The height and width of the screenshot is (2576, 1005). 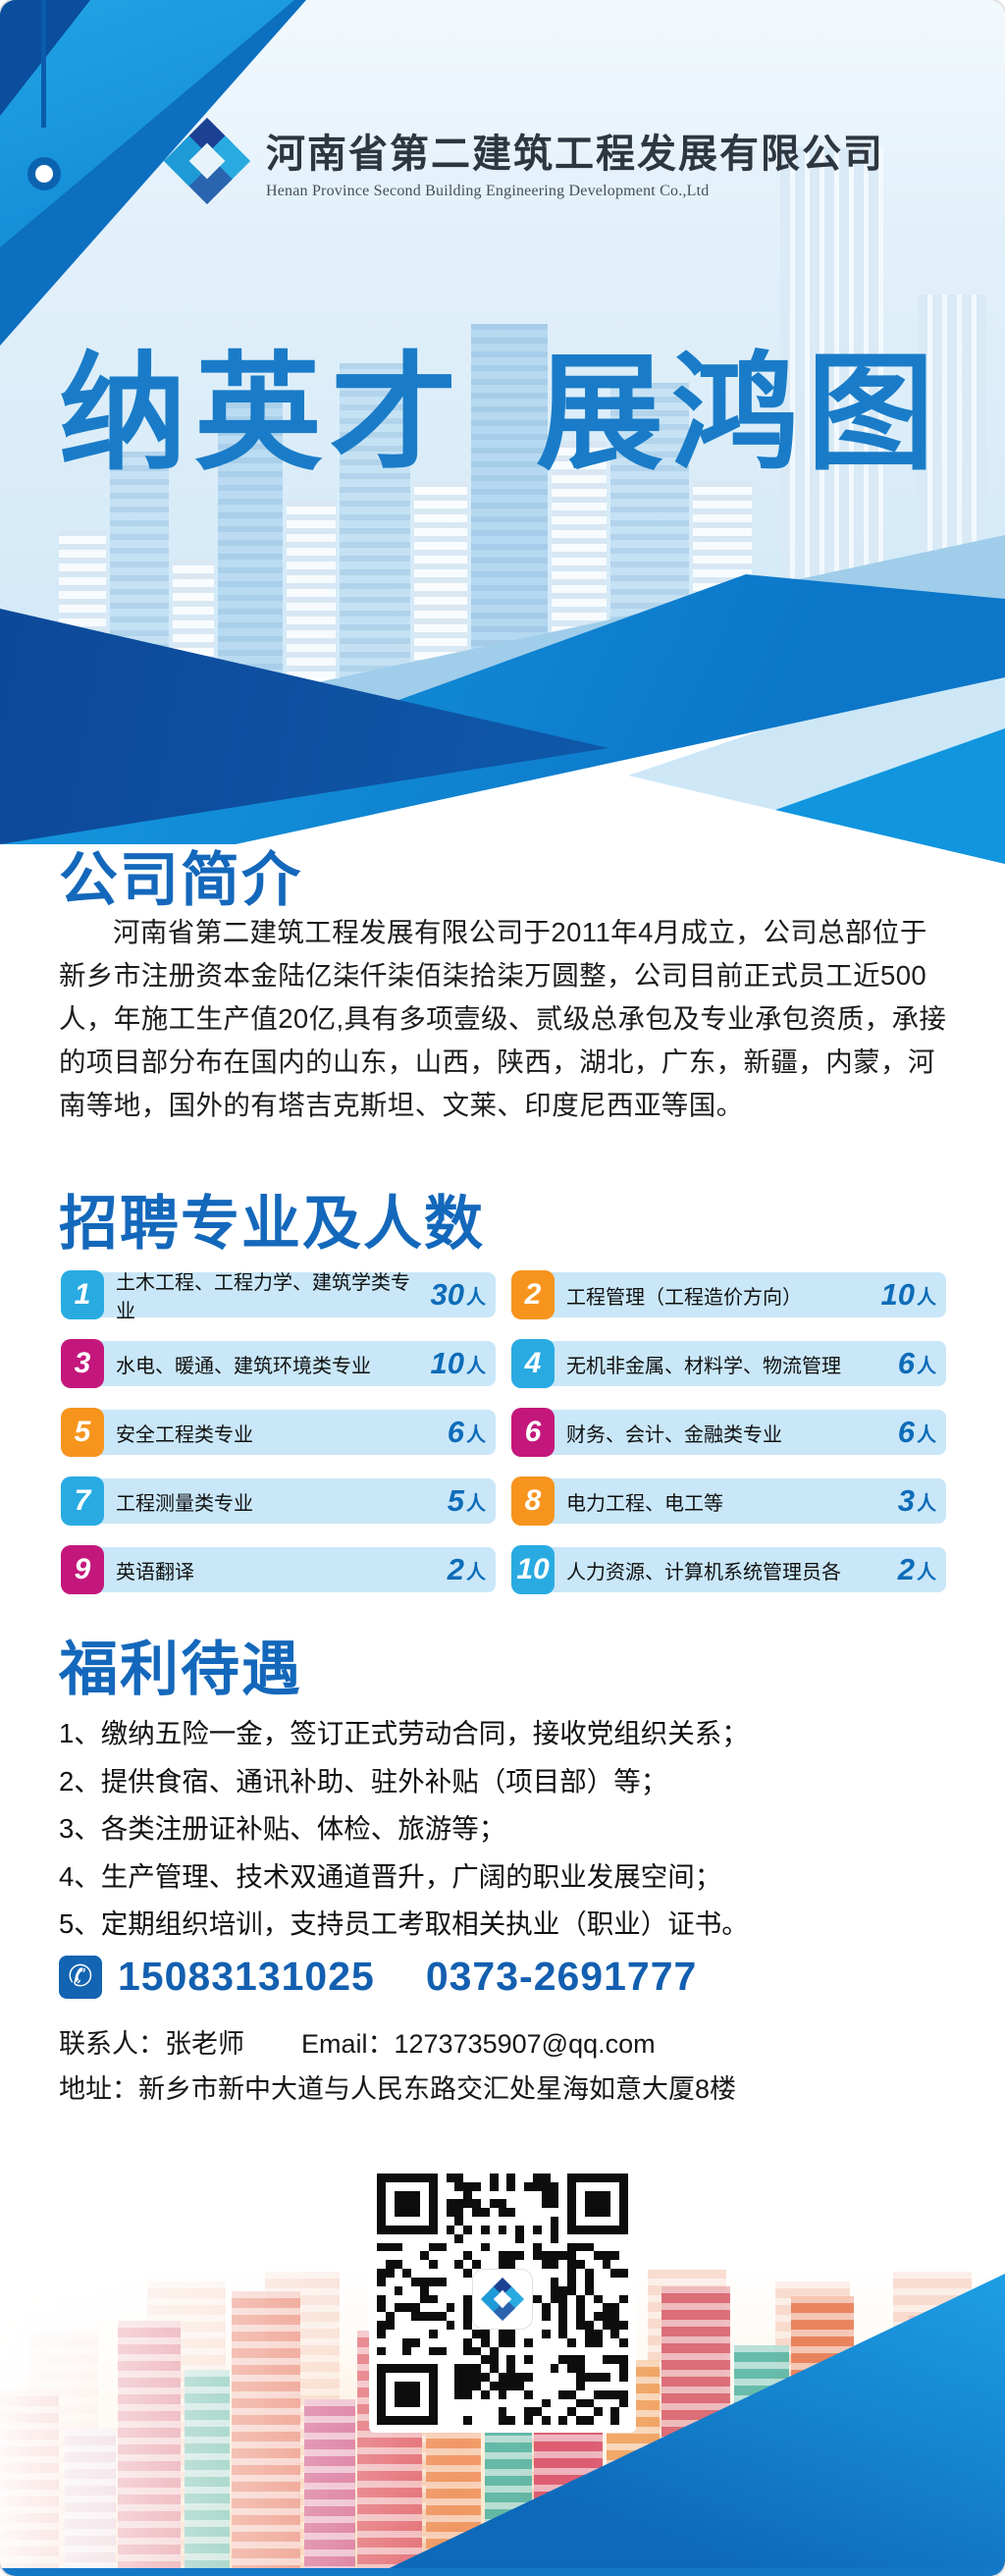 I want to click on job-number-badge: 2, so click(x=533, y=1294).